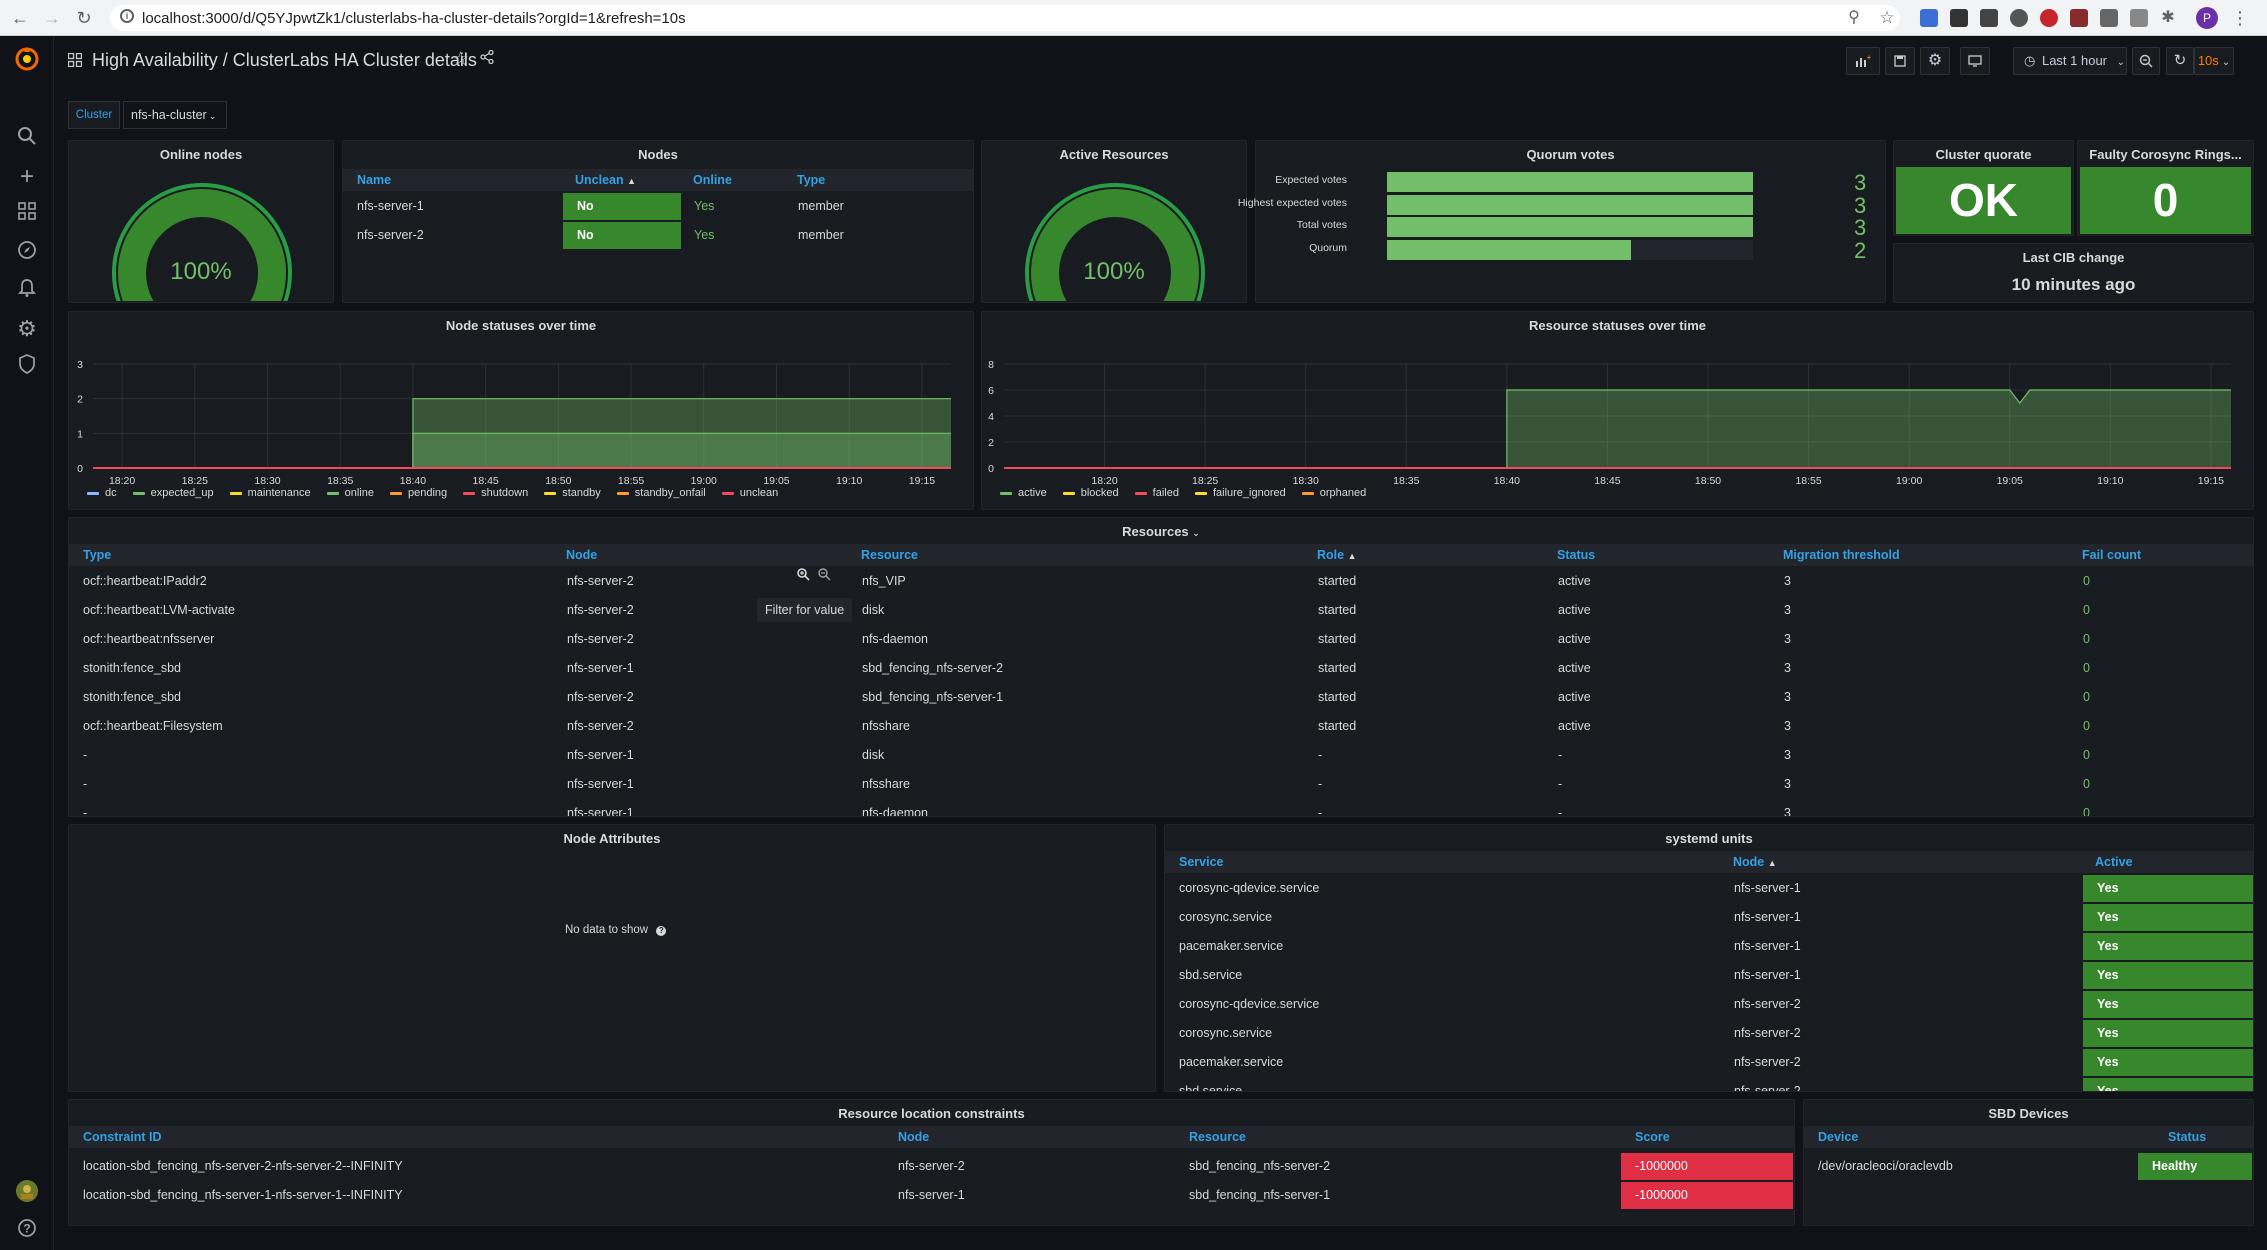 The height and width of the screenshot is (1250, 2267). I want to click on table-cell: /dev/oracleoci/oraclevdb, so click(1885, 1166).